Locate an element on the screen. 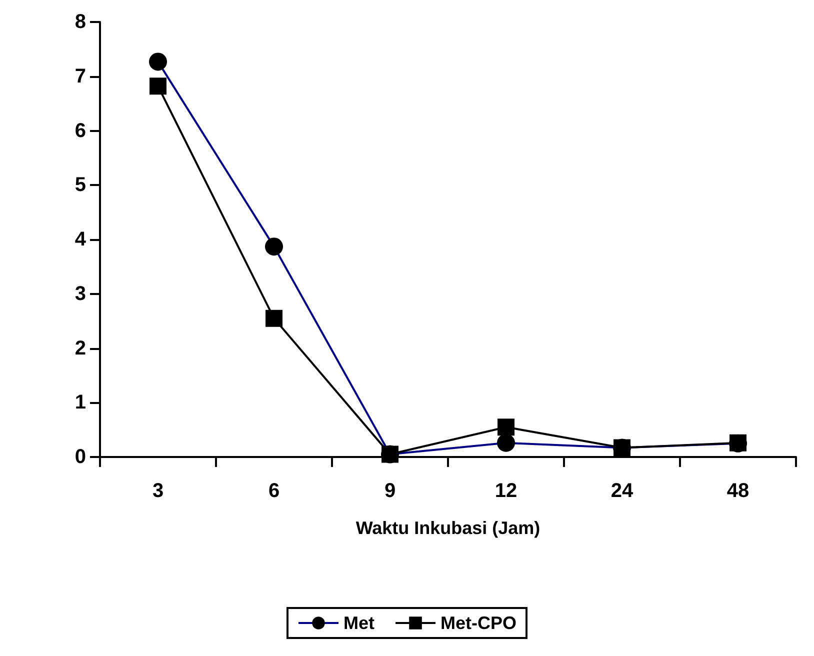 This screenshot has width=814, height=656. y-tick-label: 6 is located at coordinates (80, 131).